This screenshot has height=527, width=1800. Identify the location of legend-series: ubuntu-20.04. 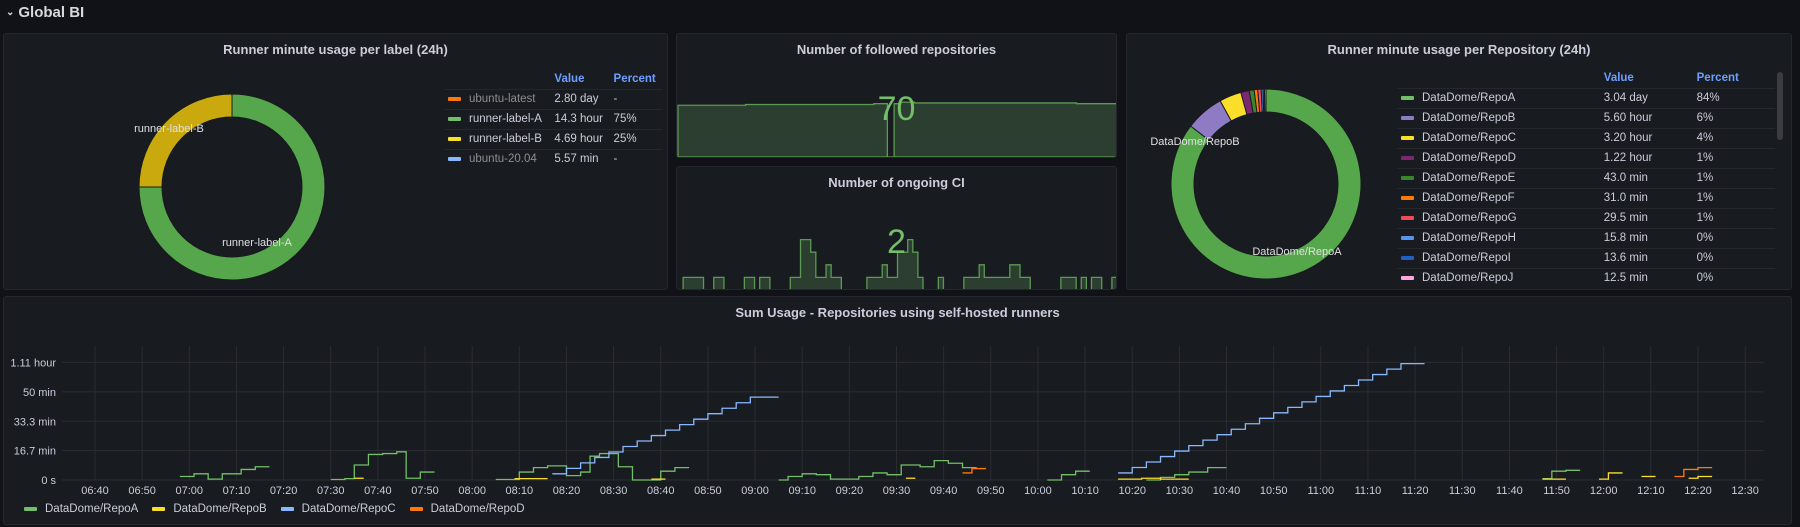
(497, 158).